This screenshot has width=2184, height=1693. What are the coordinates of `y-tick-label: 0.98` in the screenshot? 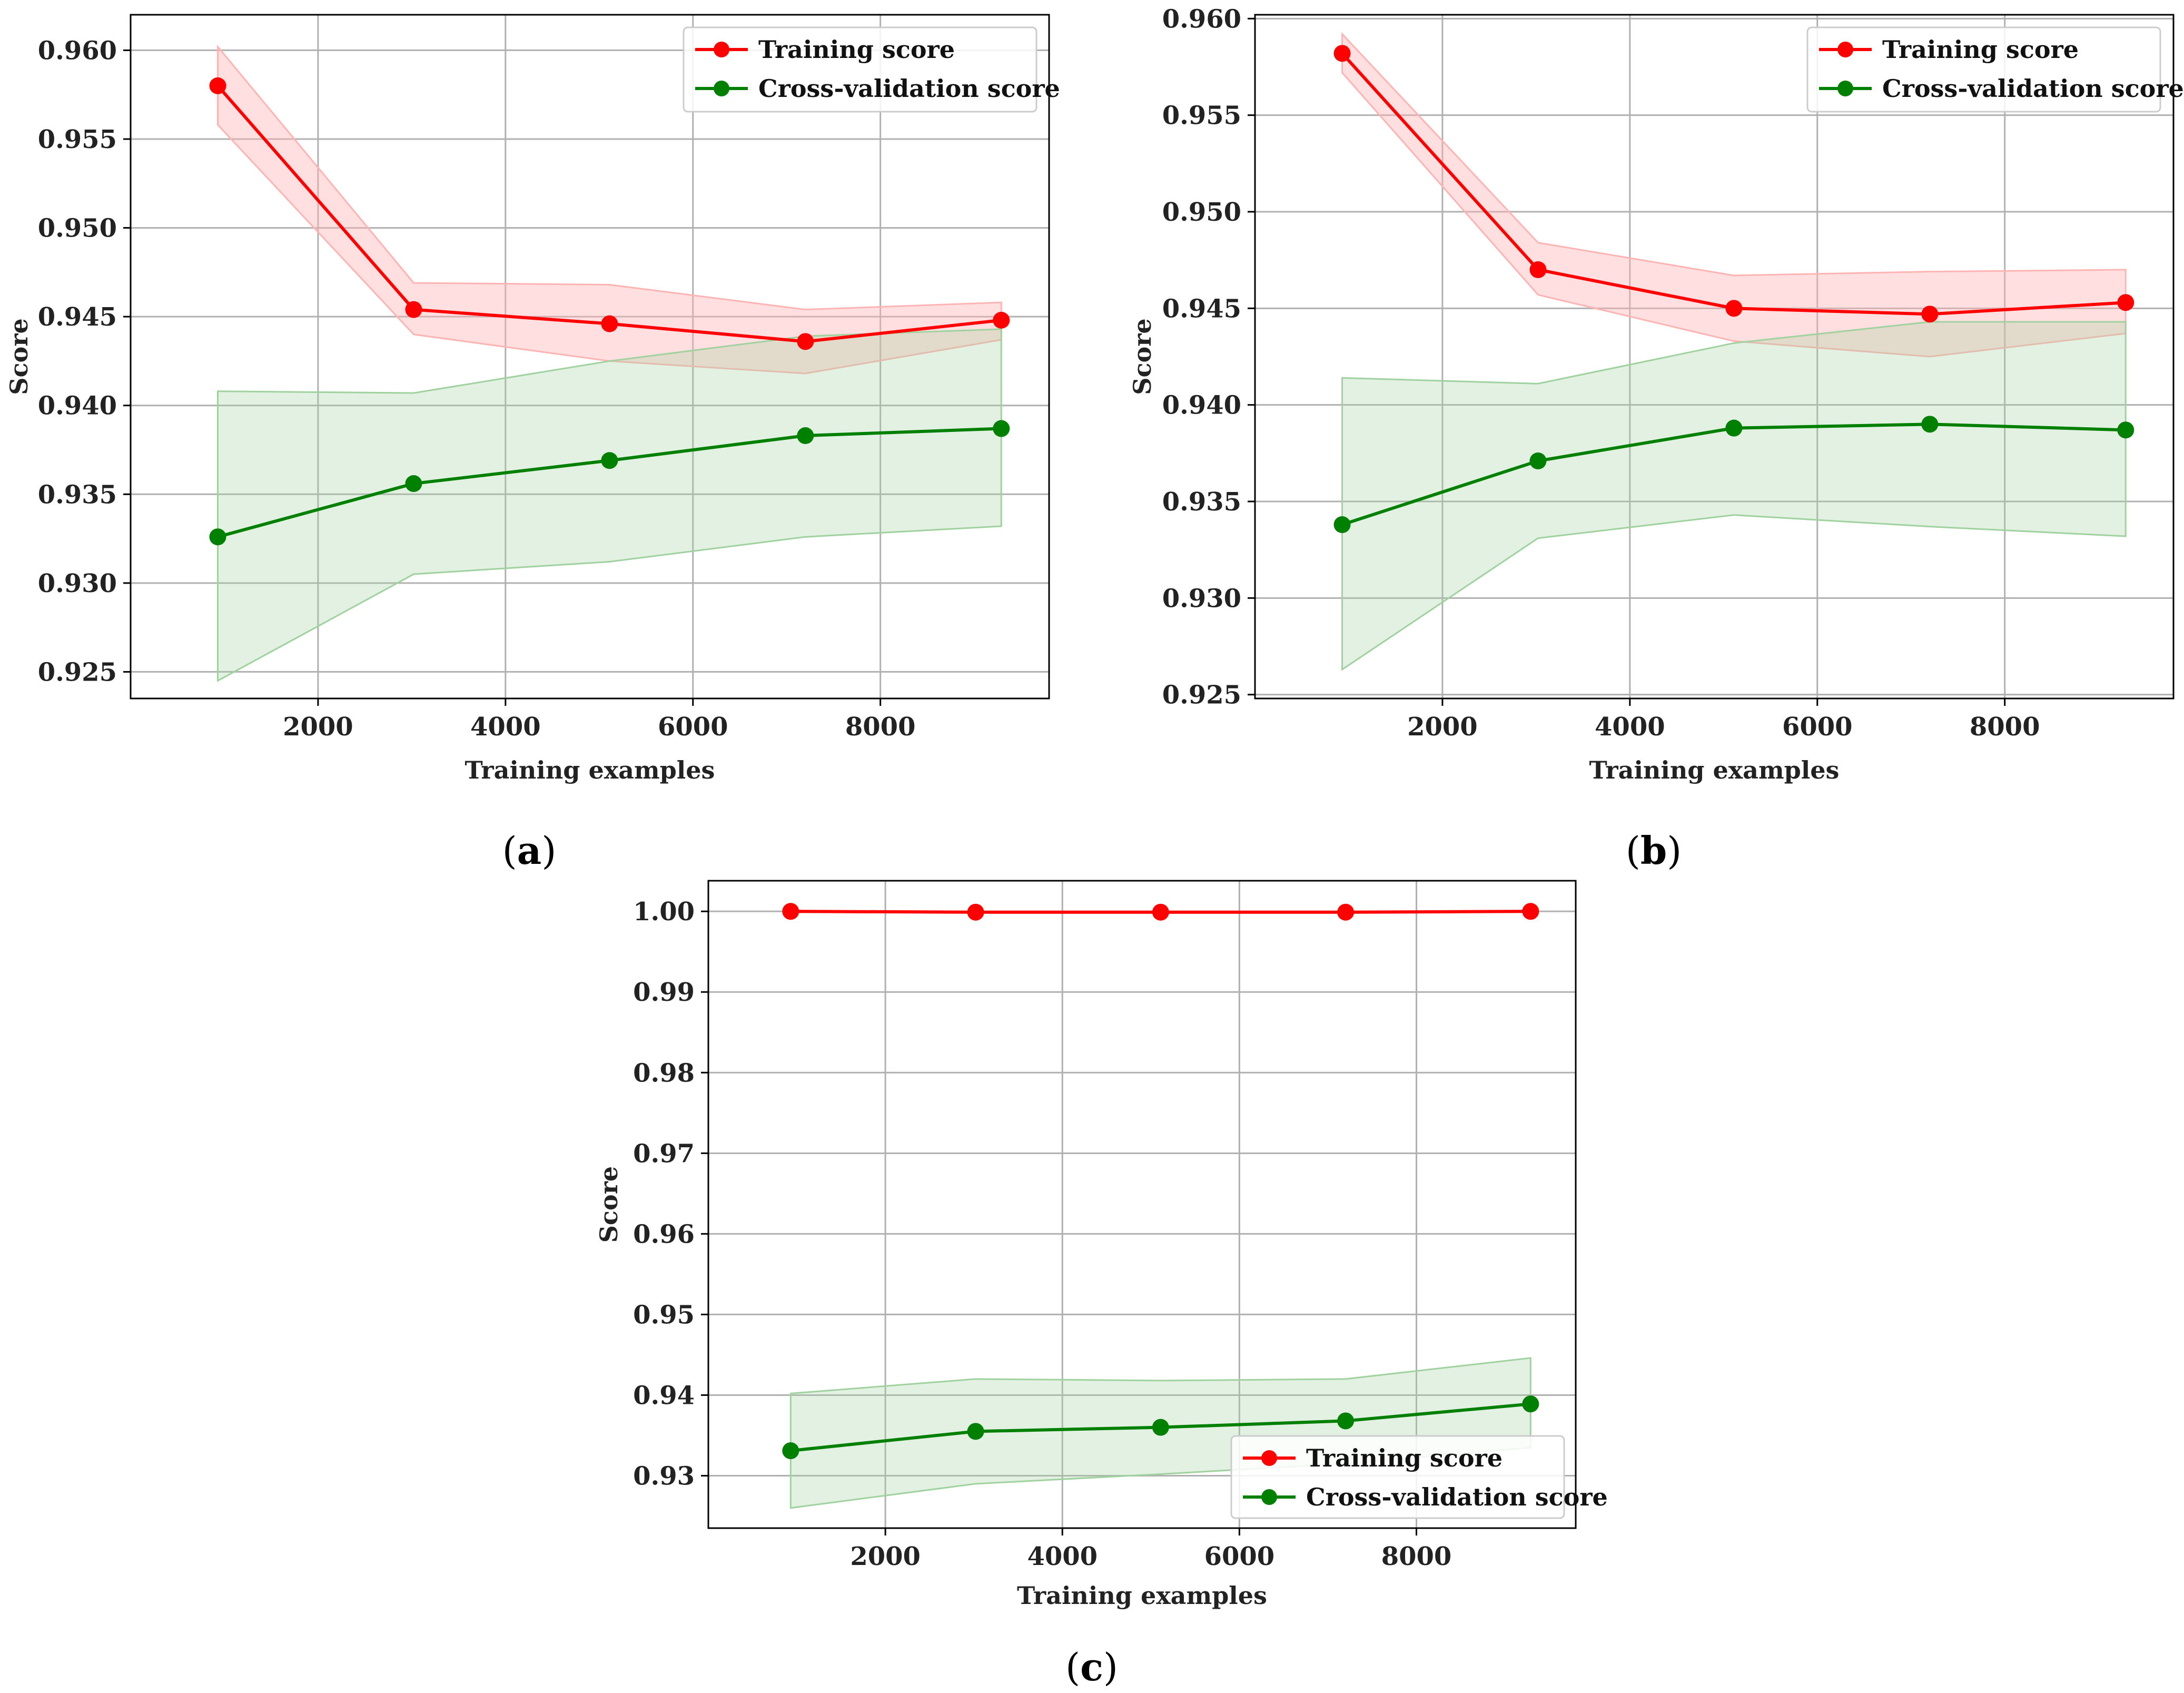 It's located at (664, 1073).